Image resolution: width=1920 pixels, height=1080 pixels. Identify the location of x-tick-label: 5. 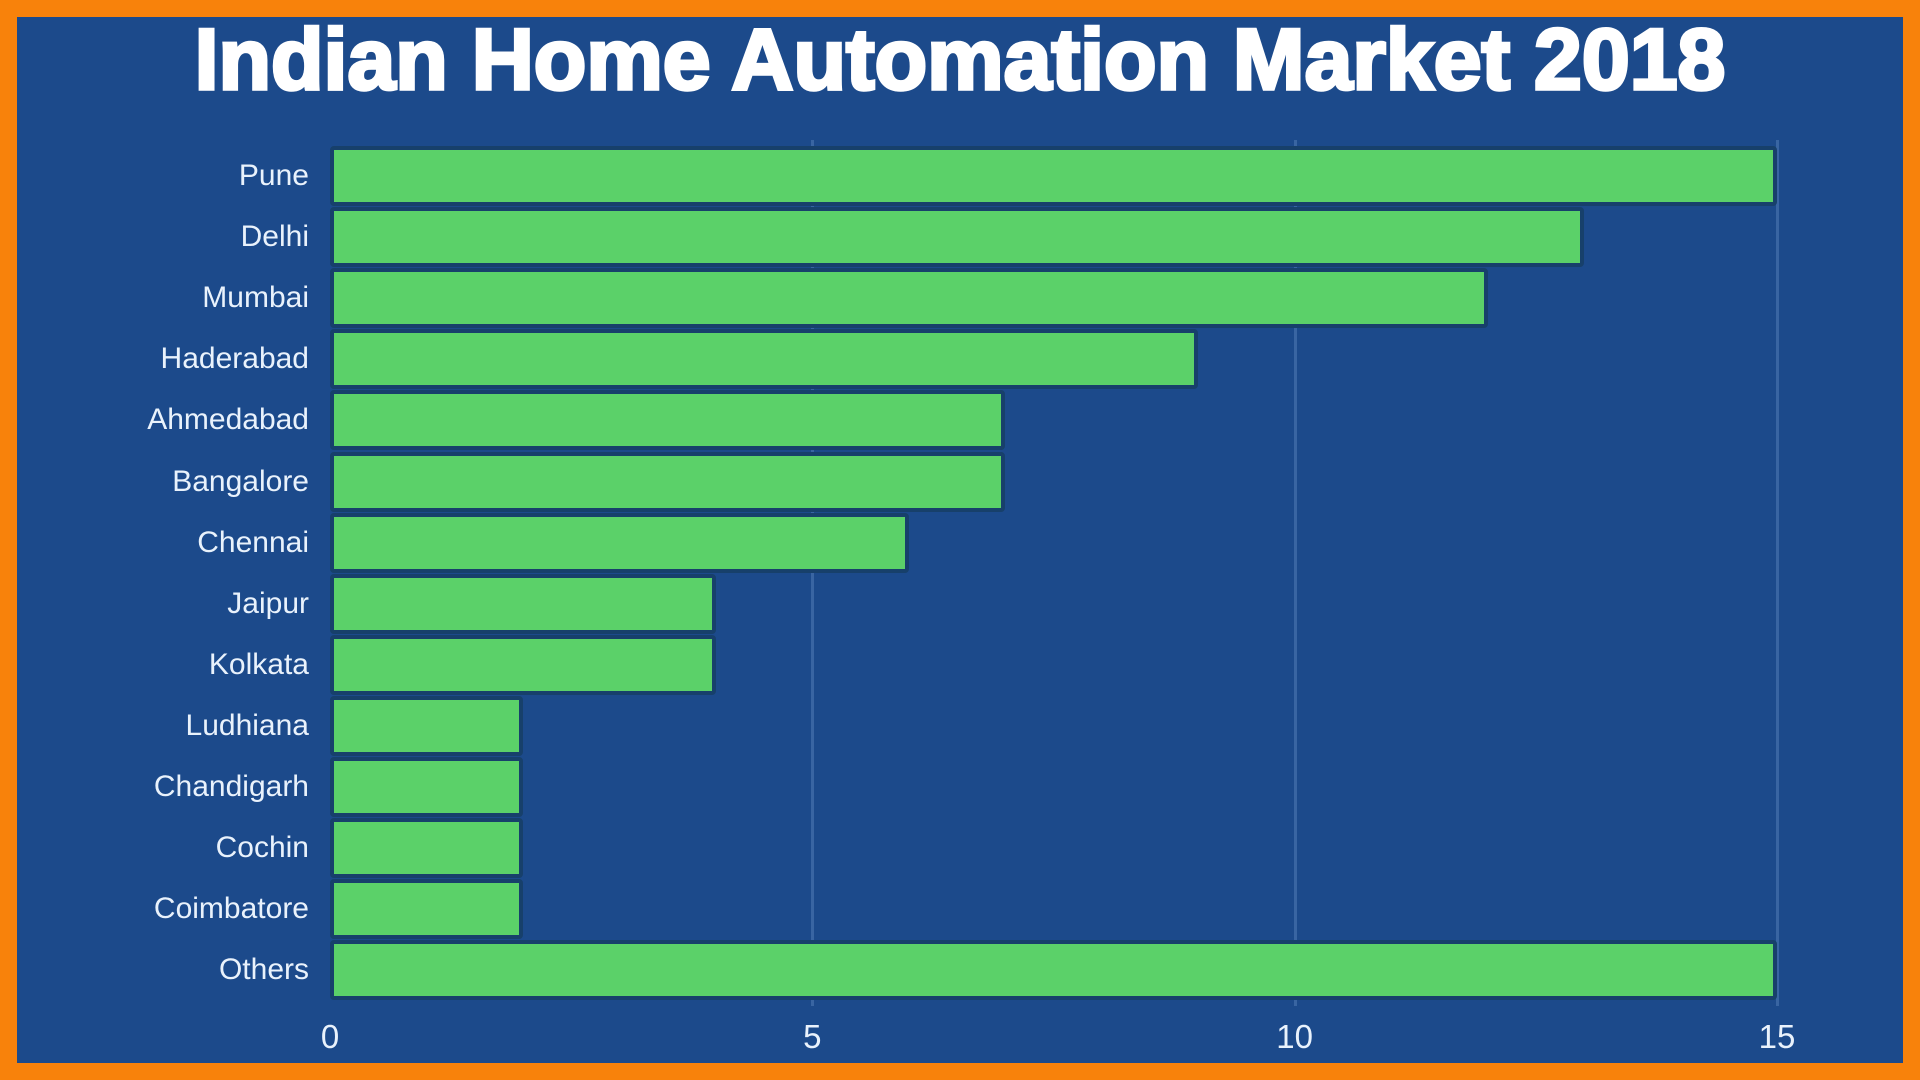
(812, 1036).